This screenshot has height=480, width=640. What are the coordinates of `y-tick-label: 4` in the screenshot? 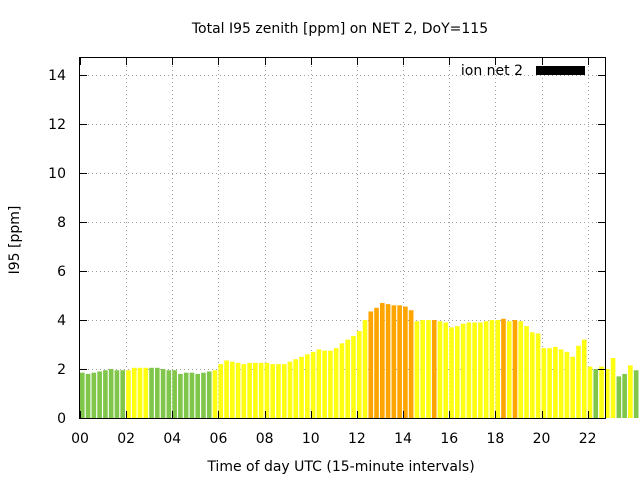 It's located at (61, 321).